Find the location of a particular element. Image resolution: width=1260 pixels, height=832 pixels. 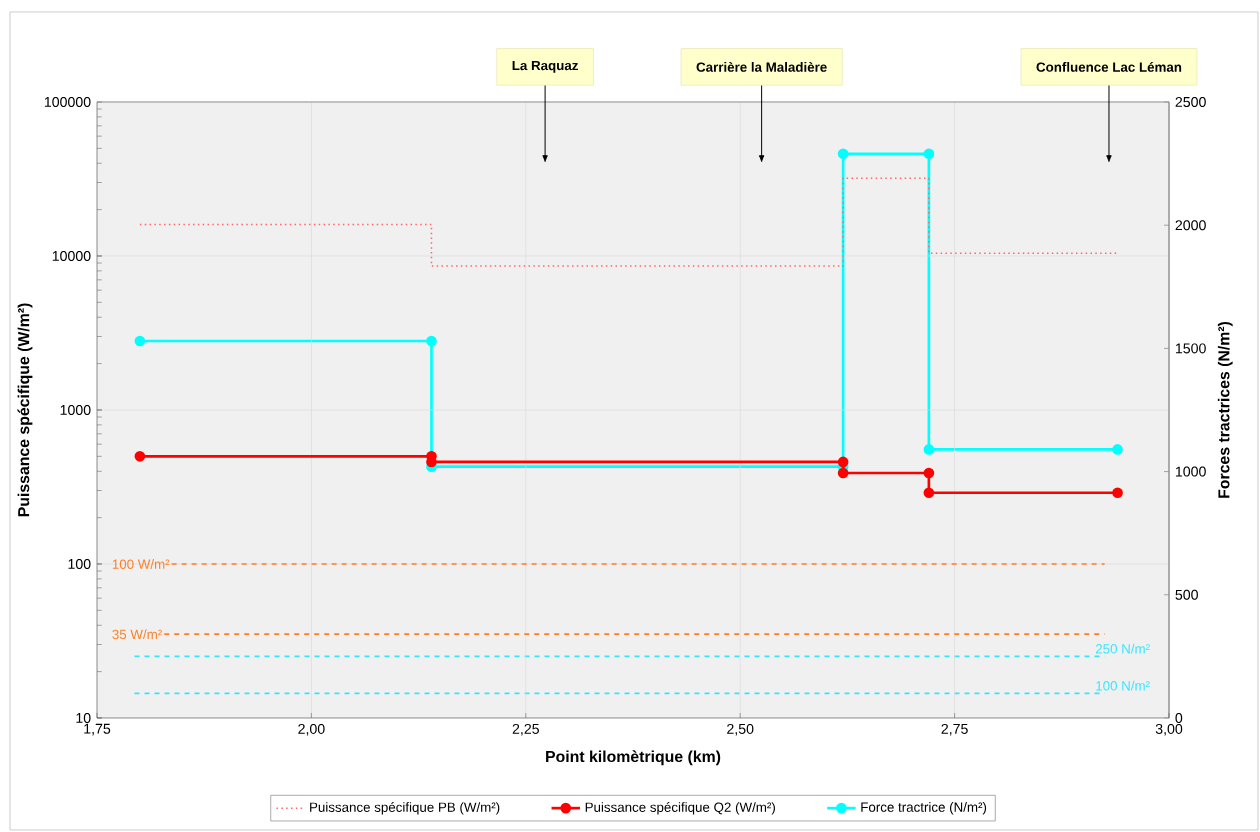

legend-label: Force tractrice (N/m²) is located at coordinates (924, 808).